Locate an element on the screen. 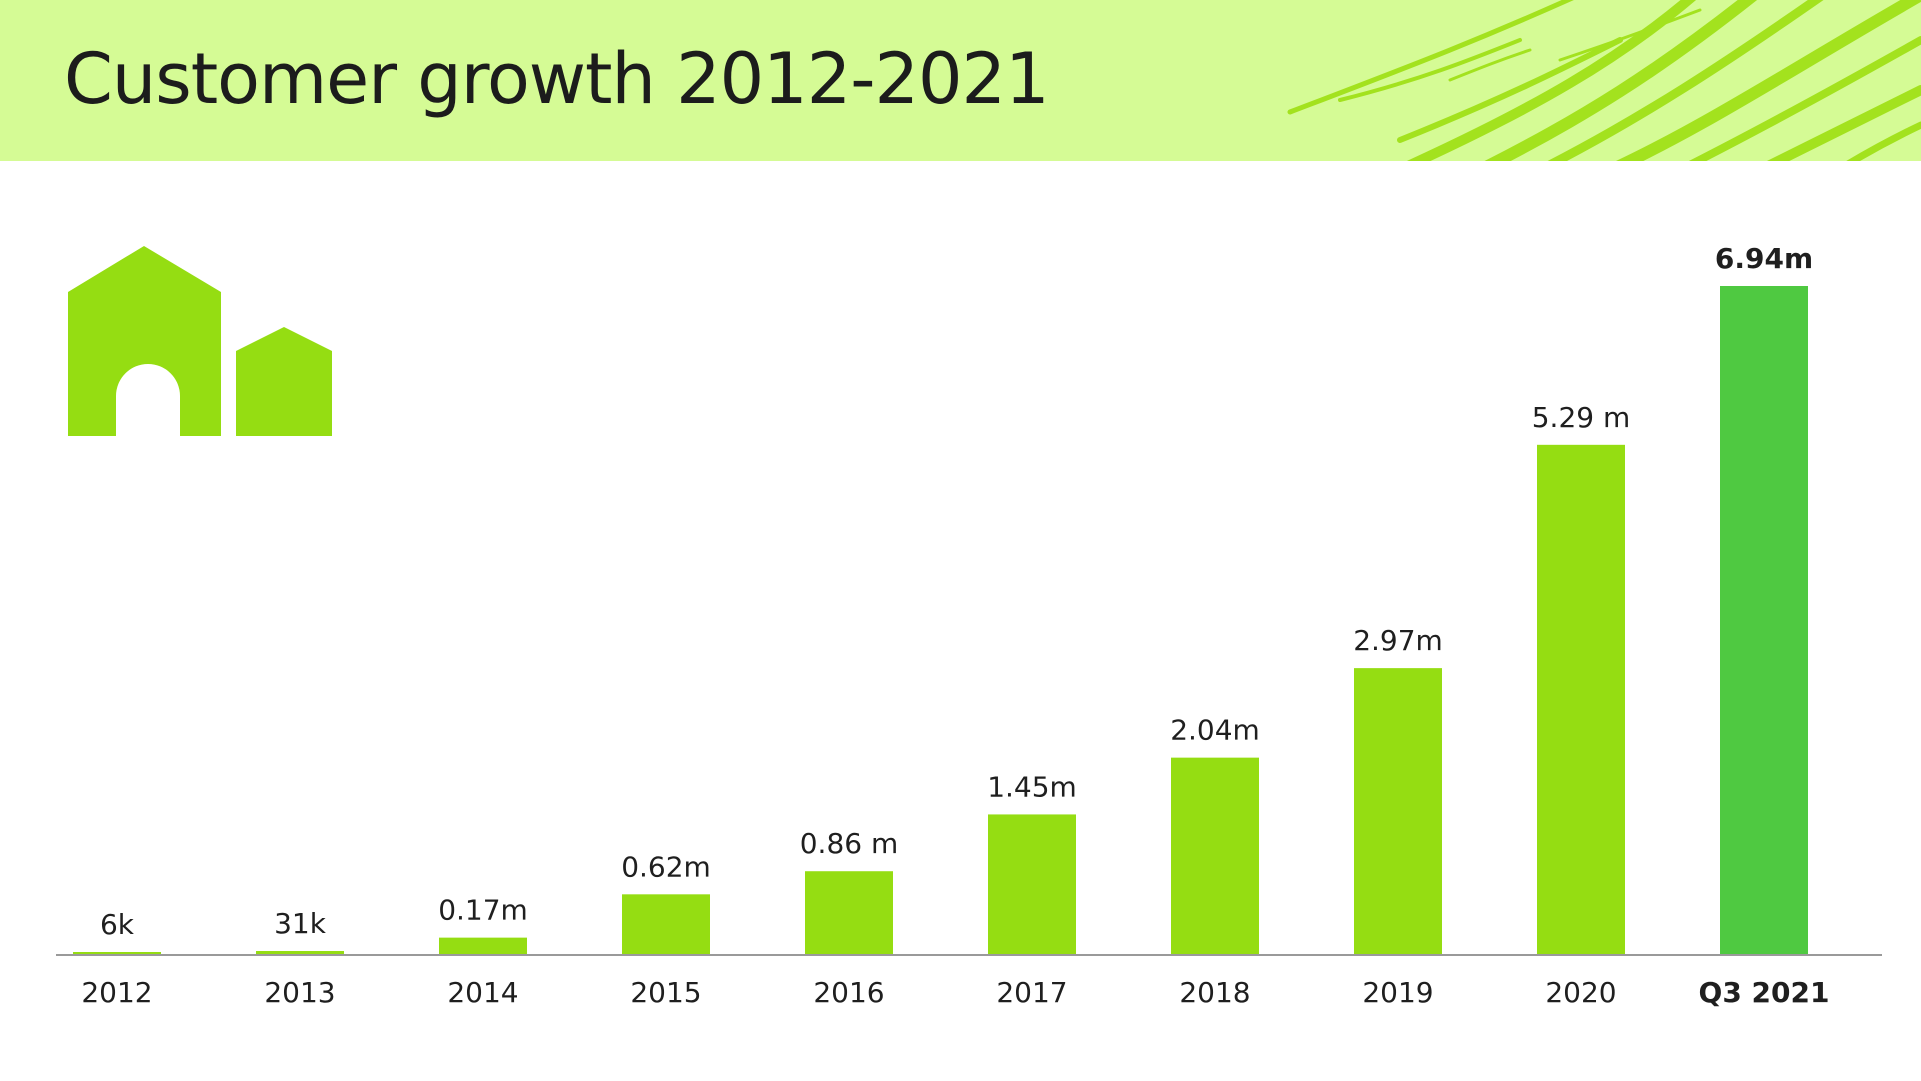  bar-2012 is located at coordinates (117, 953).